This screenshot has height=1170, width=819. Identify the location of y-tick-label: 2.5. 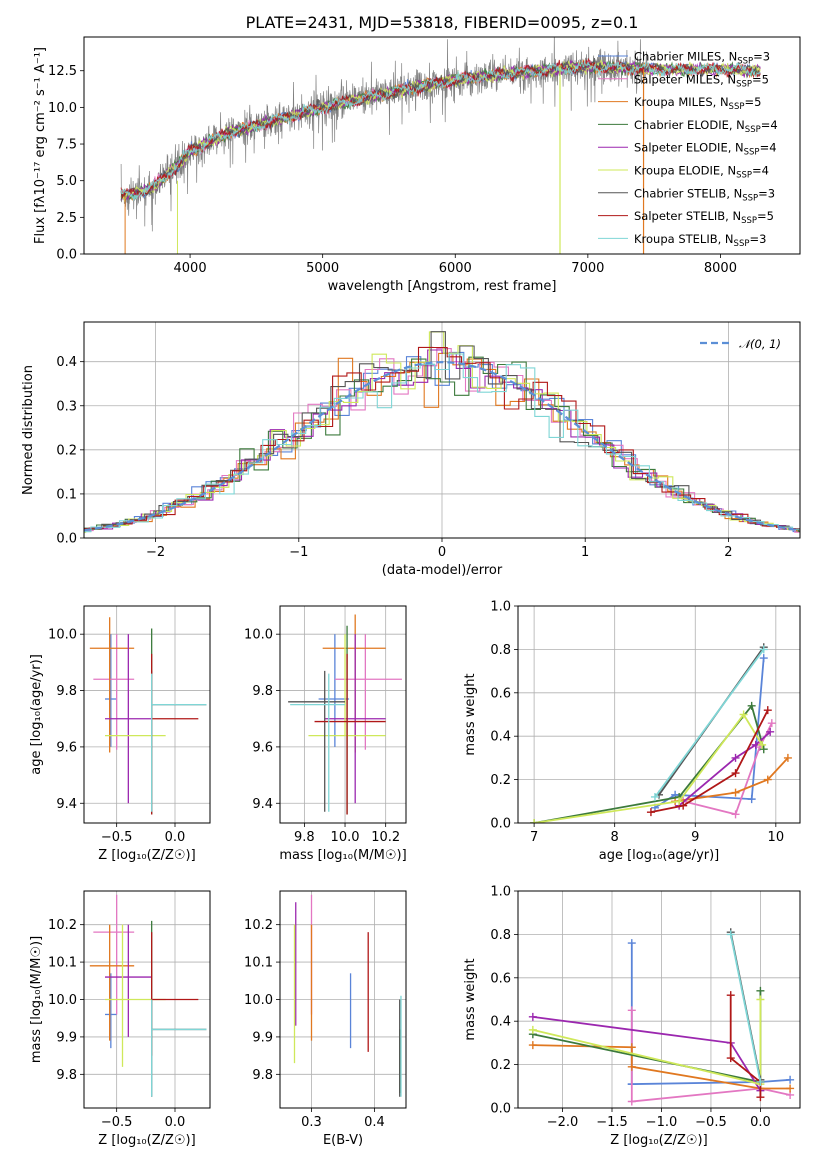
(66, 218).